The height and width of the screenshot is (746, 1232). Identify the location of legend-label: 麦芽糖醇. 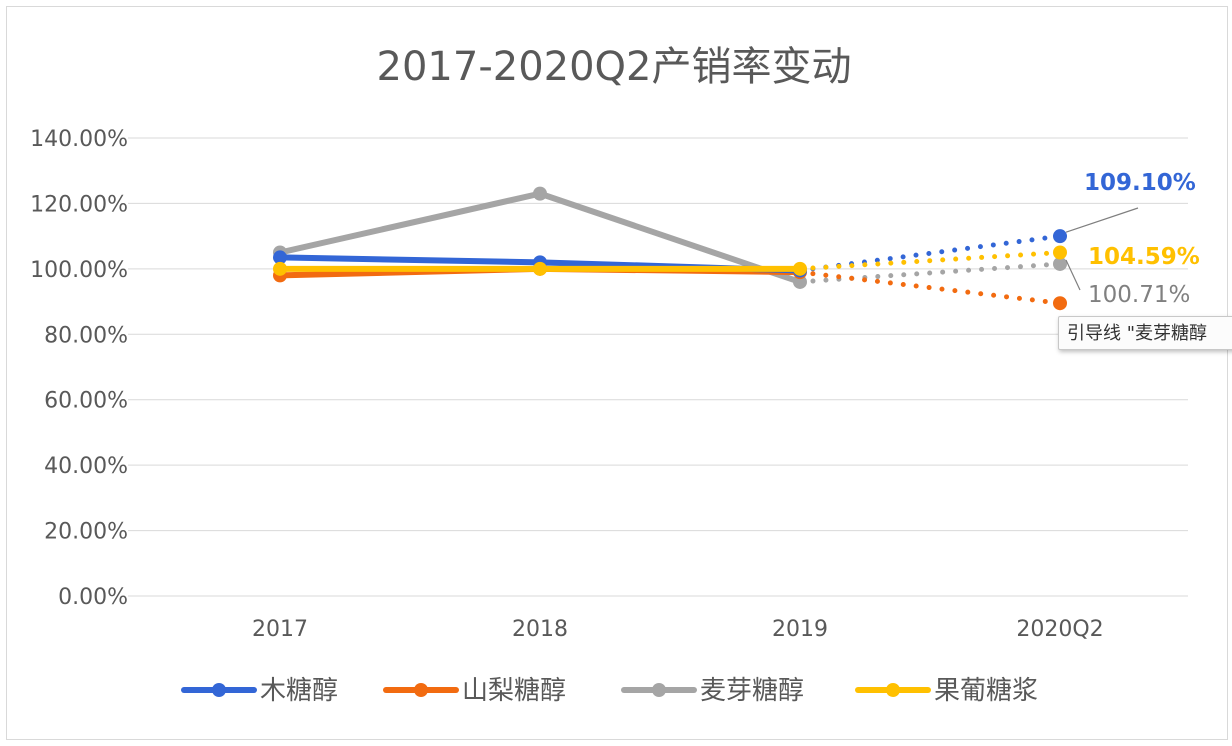
(752, 691).